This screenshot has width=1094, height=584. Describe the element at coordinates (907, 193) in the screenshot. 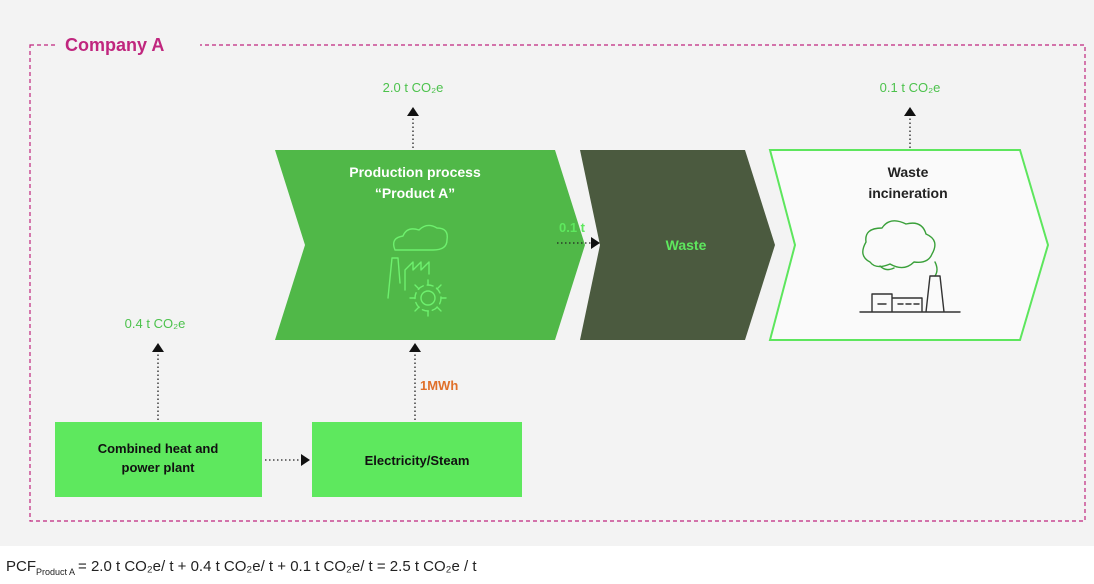

I see `node-label: incineration` at that location.